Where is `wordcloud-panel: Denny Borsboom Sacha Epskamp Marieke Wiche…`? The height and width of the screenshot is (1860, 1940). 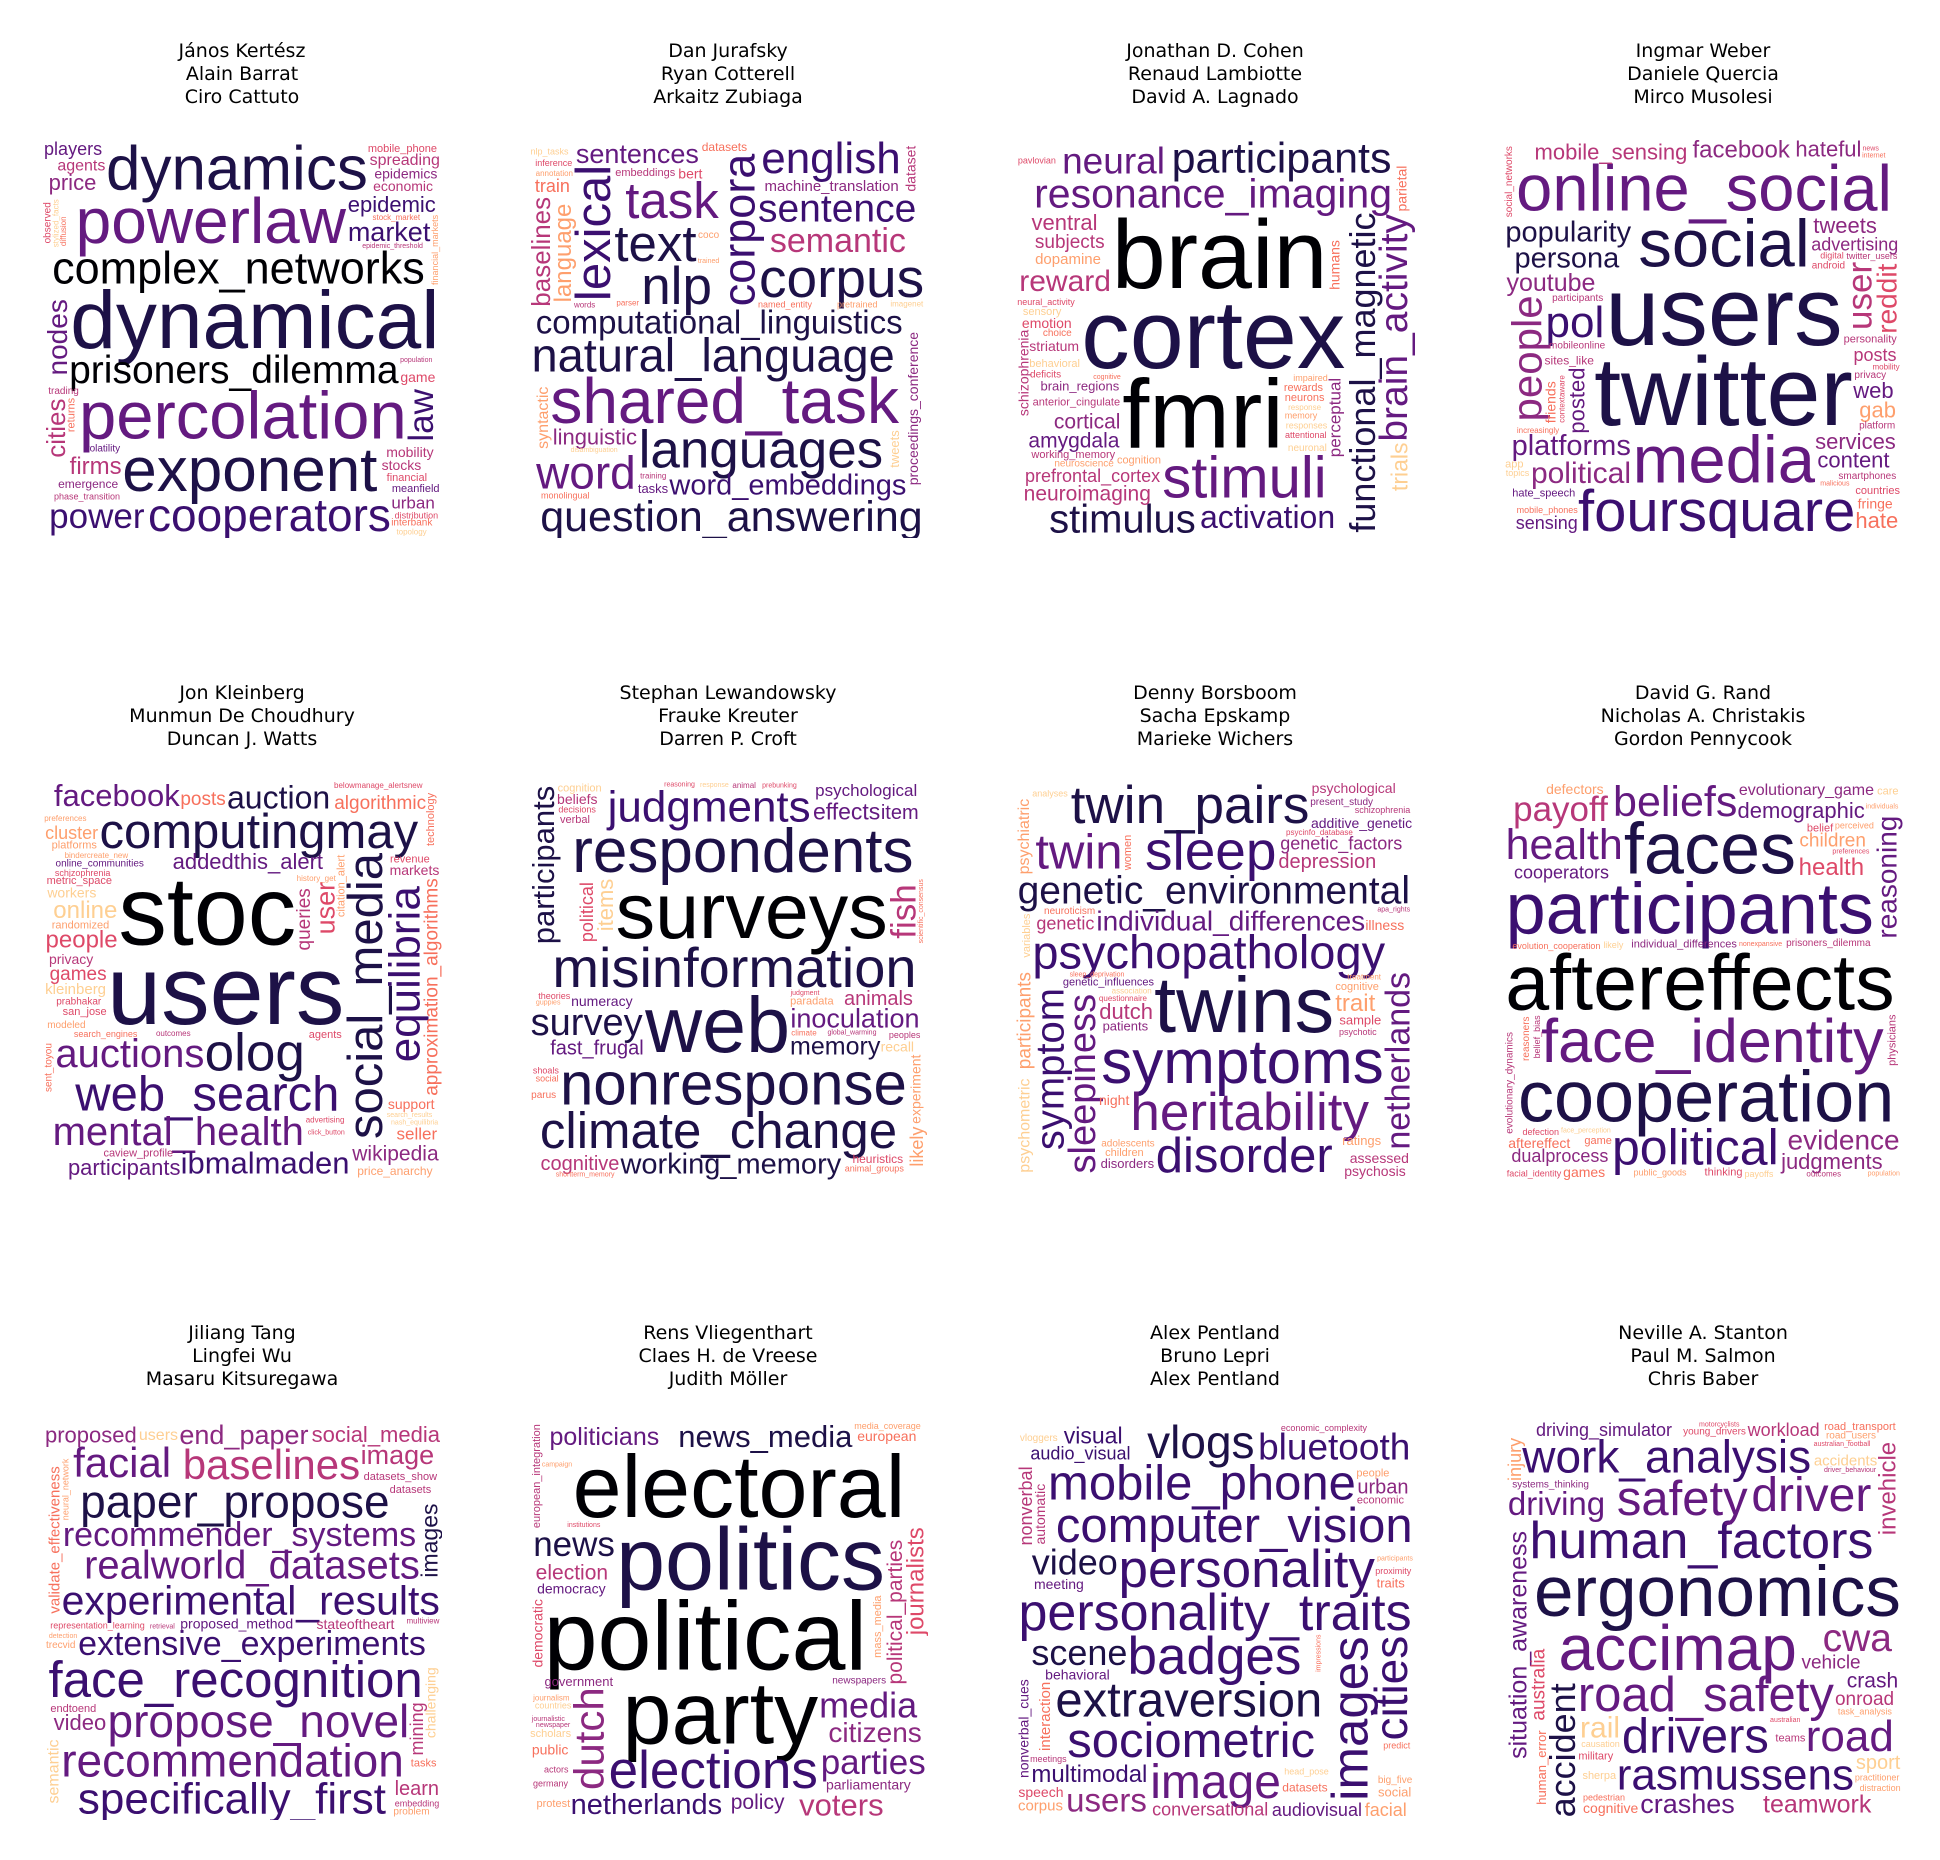 wordcloud-panel: Denny Borsboom Sacha Epskamp Marieke Wiche… is located at coordinates (1215, 932).